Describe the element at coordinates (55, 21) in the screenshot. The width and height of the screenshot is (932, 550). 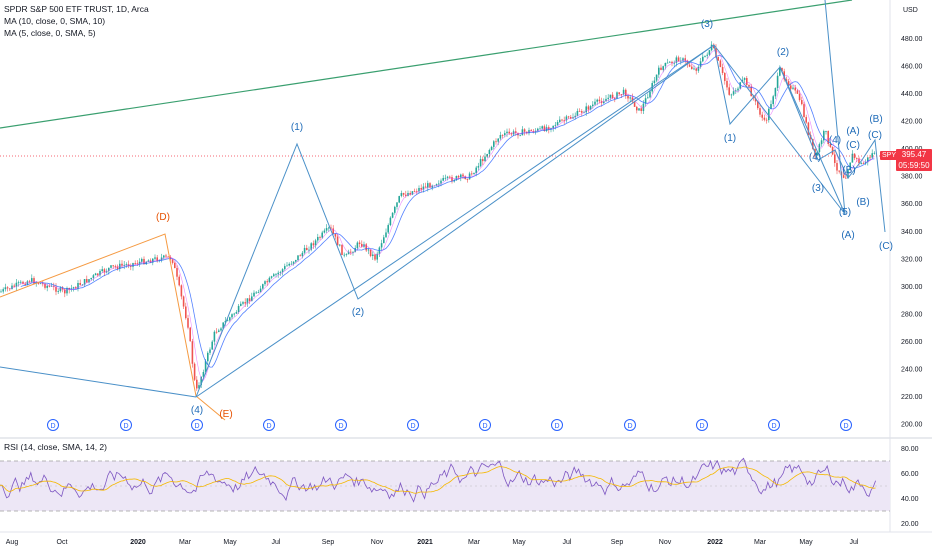
I see `ma-10-legend: MA (10, close, 0, SMA, 10)` at that location.